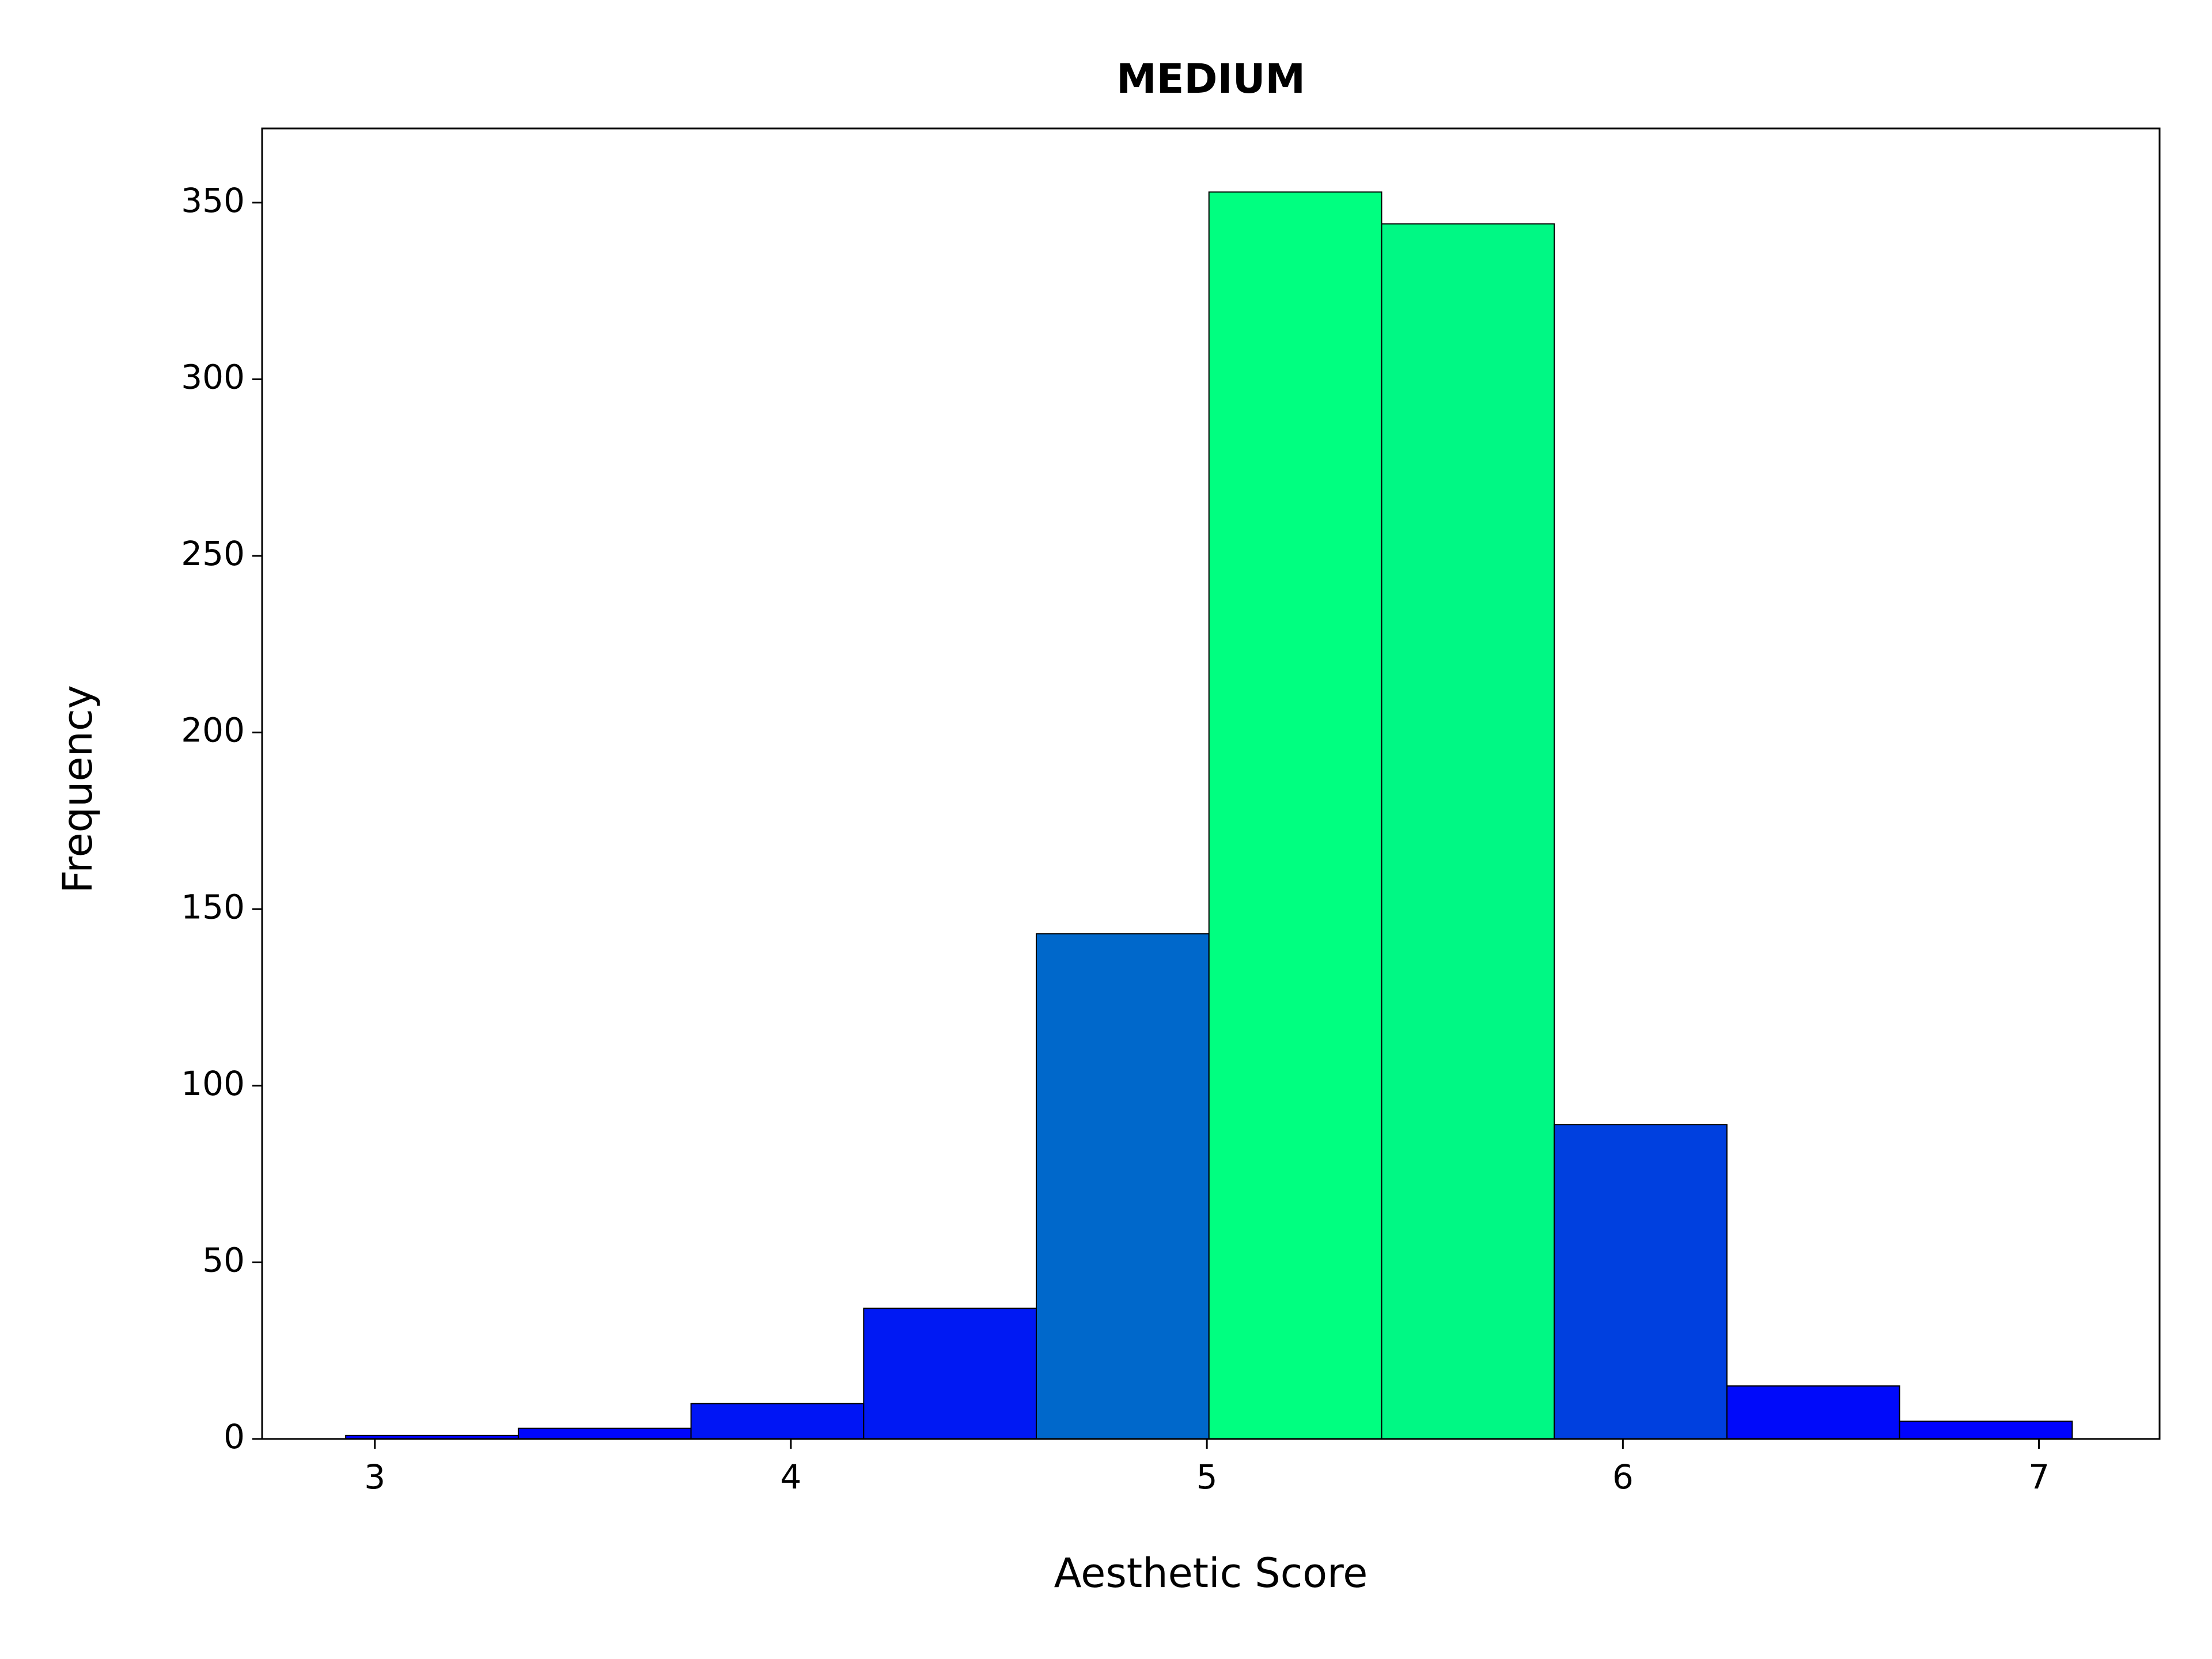 Image resolution: width=2212 pixels, height=1659 pixels. I want to click on x-tick-label: 3, so click(374, 1477).